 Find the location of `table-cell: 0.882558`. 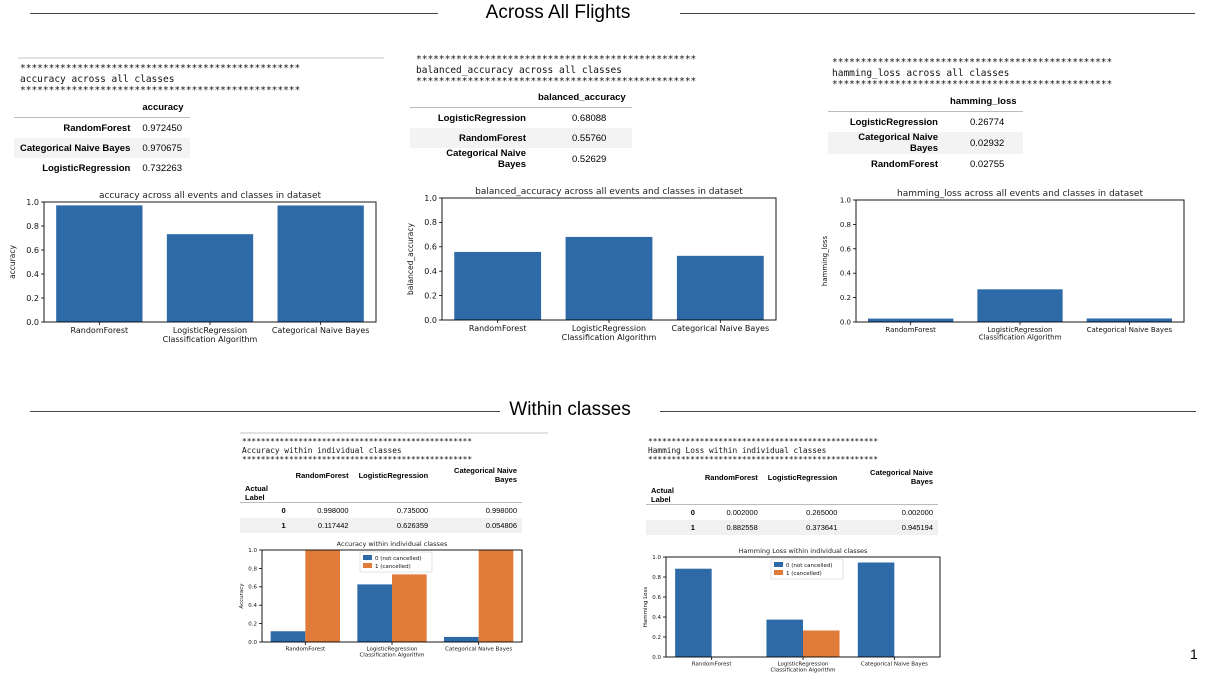

table-cell: 0.882558 is located at coordinates (742, 527).